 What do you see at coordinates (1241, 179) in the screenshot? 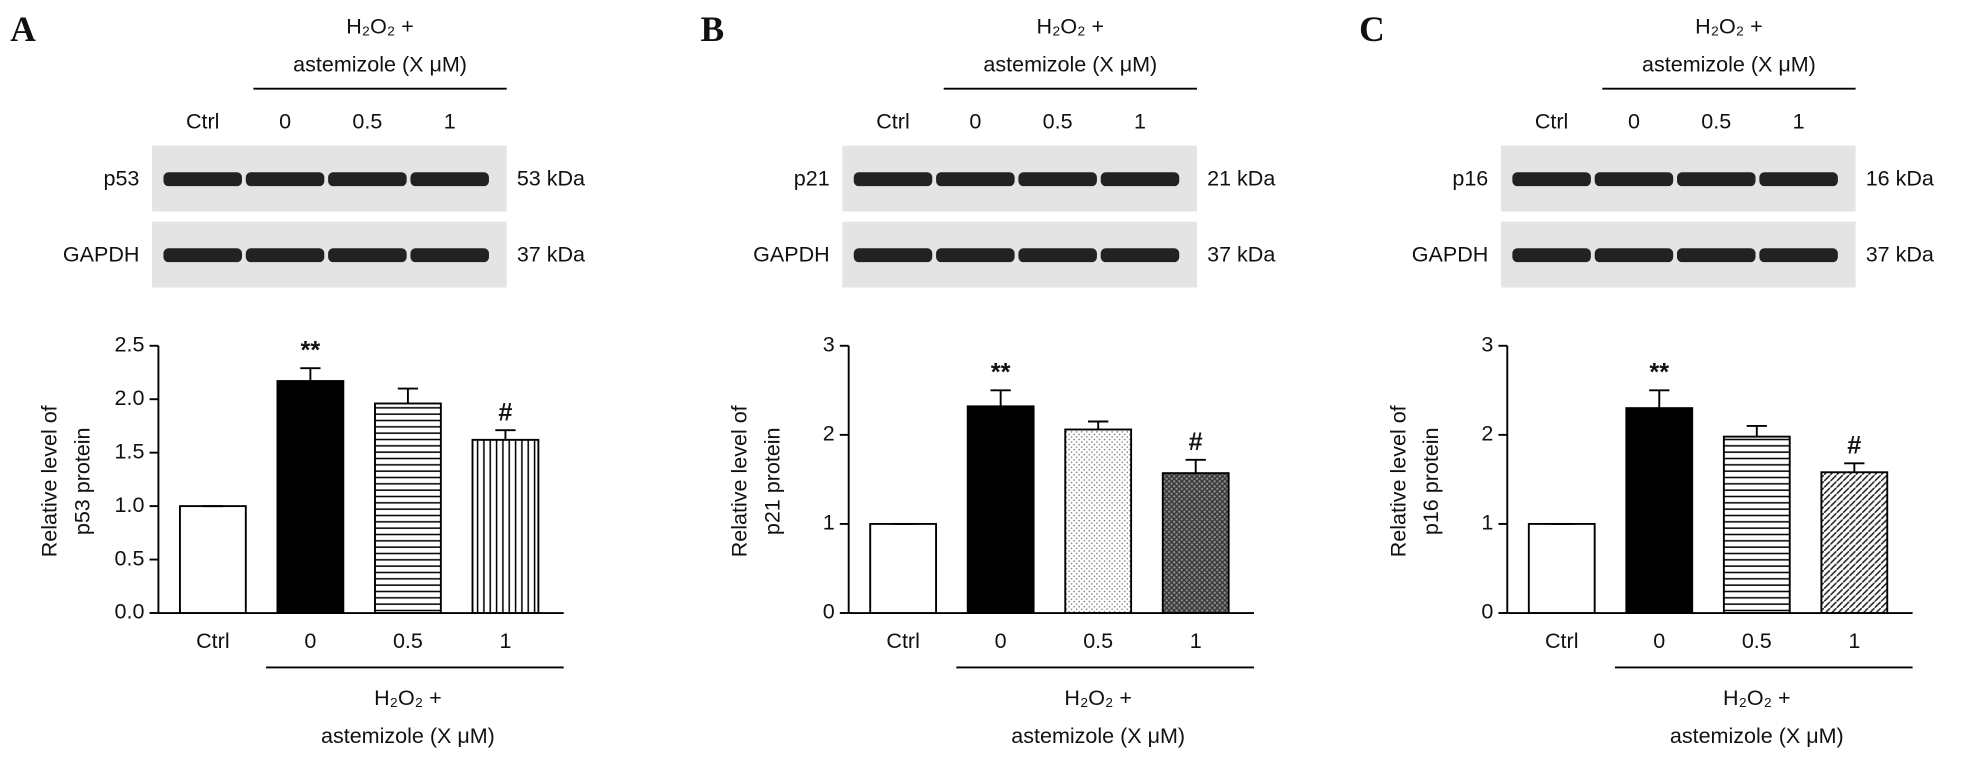
I see `blot-size-label: 21 kDa` at bounding box center [1241, 179].